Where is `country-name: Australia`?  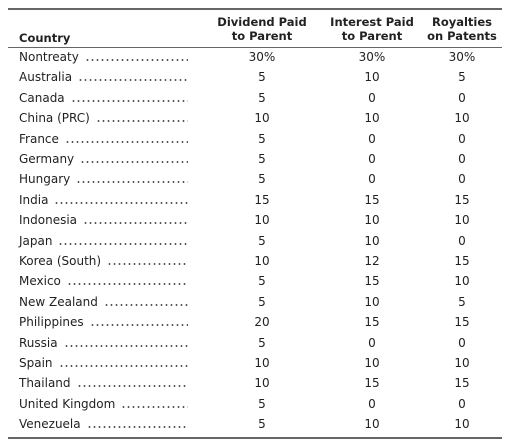 country-name: Australia is located at coordinates (46, 77).